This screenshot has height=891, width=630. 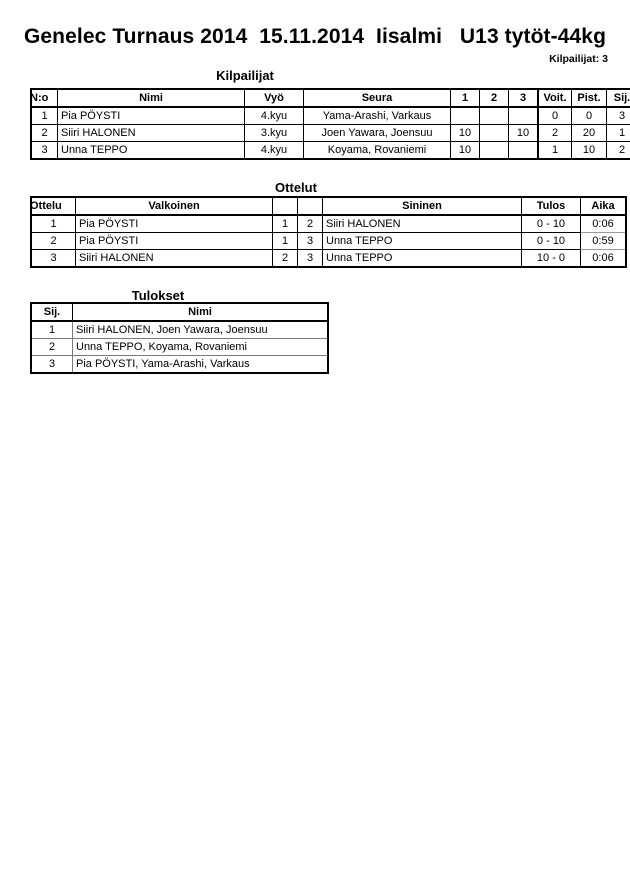 I want to click on cell-wins: 1, so click(x=554, y=150).